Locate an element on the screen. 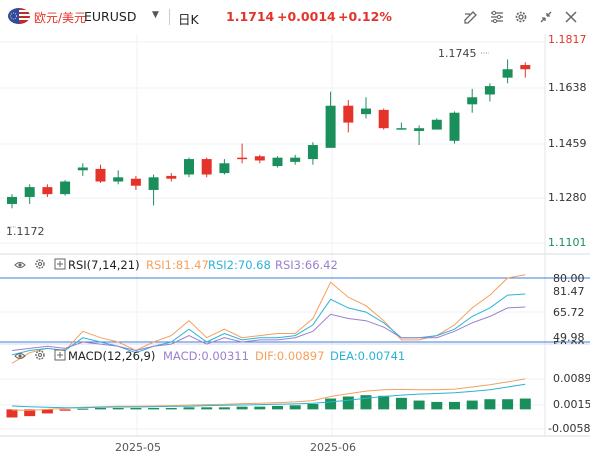 The image size is (590, 460). price-axis-tick: 1.1101 is located at coordinates (567, 242).